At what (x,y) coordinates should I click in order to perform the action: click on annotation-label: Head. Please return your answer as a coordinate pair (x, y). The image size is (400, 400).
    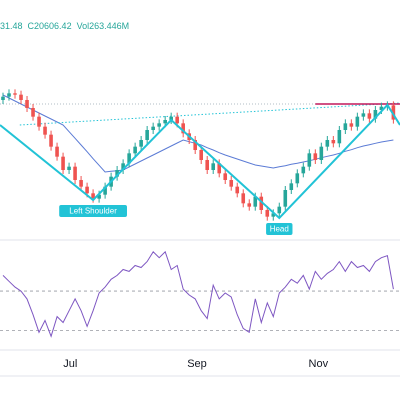
    Looking at the image, I should click on (279, 229).